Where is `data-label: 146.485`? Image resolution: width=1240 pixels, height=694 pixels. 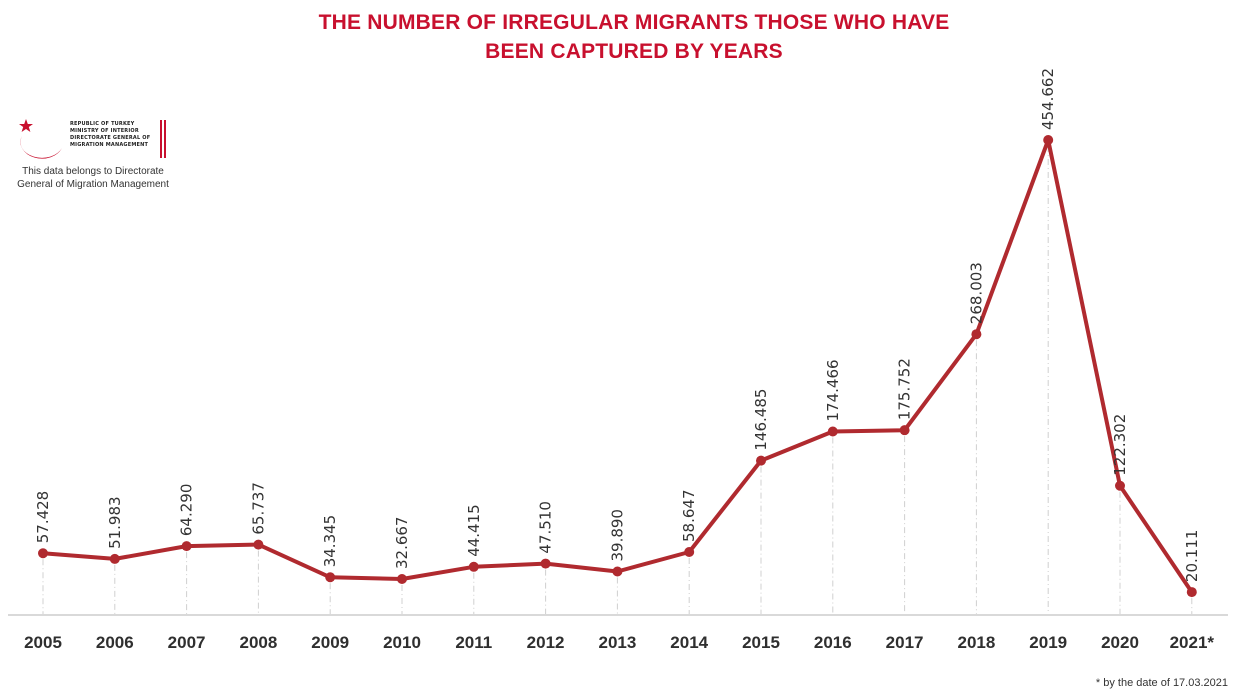
data-label: 146.485 is located at coordinates (761, 420).